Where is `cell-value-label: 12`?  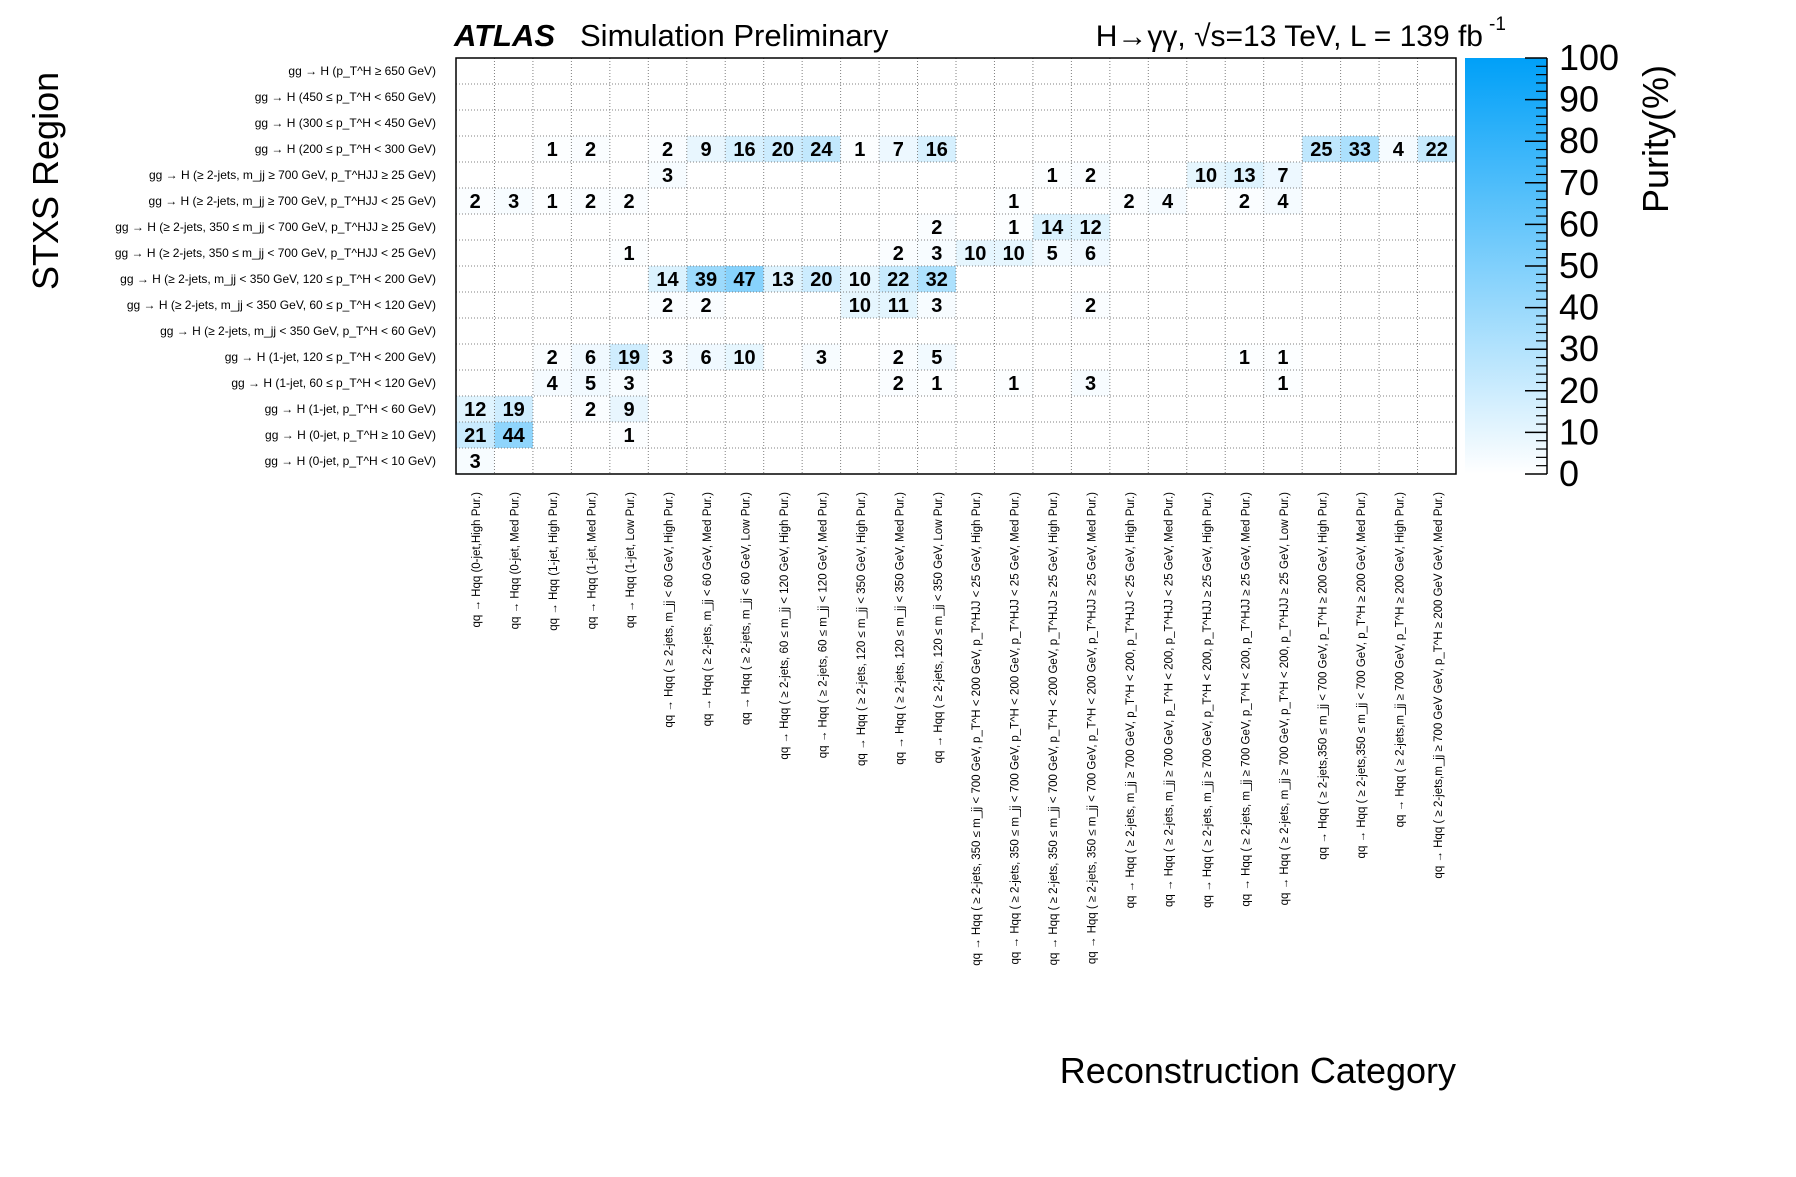
cell-value-label: 12 is located at coordinates (1090, 228).